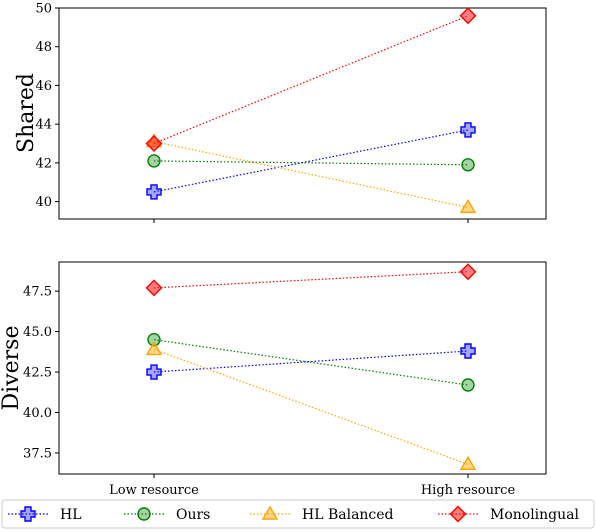  I want to click on series-monolingual, so click(311, 280).